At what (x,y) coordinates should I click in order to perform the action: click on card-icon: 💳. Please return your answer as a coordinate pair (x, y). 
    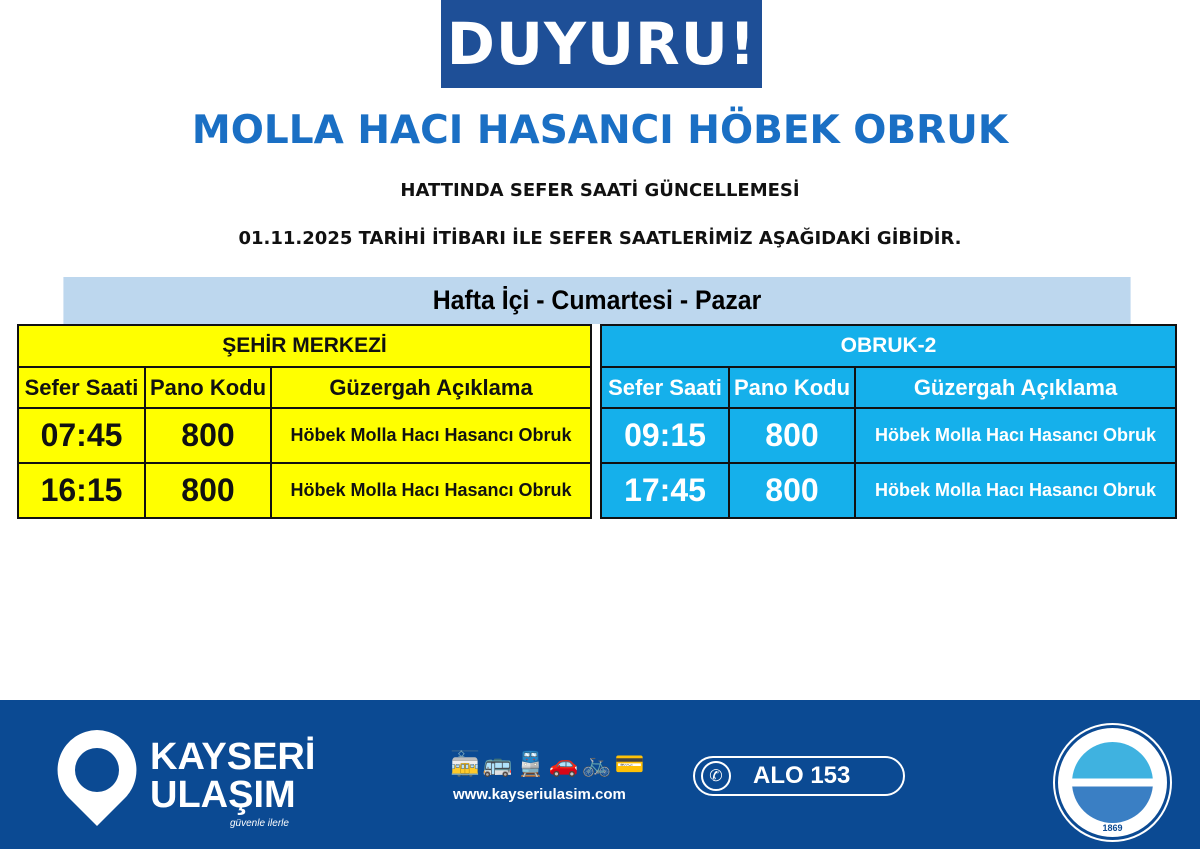
    Looking at the image, I should click on (631, 764).